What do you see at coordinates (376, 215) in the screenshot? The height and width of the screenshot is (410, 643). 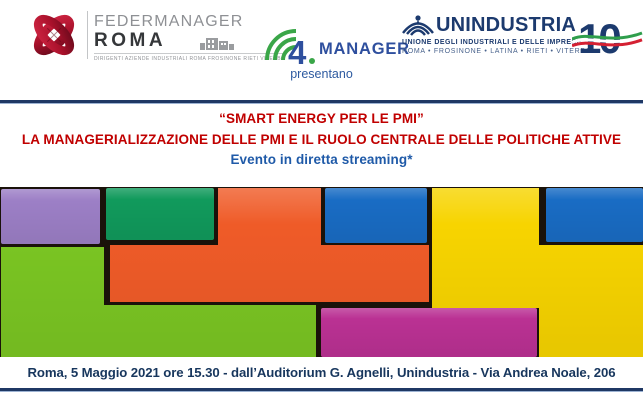 I see `block-piece-blue-square-left` at bounding box center [376, 215].